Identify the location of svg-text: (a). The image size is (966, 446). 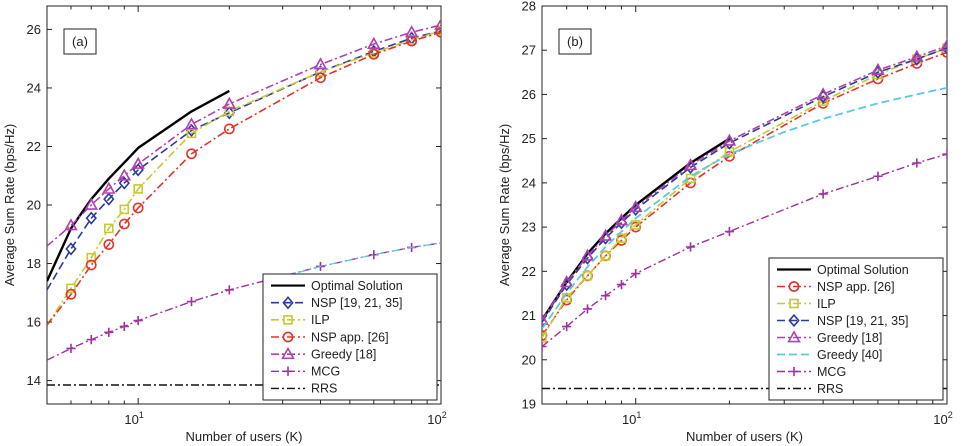
(80, 41).